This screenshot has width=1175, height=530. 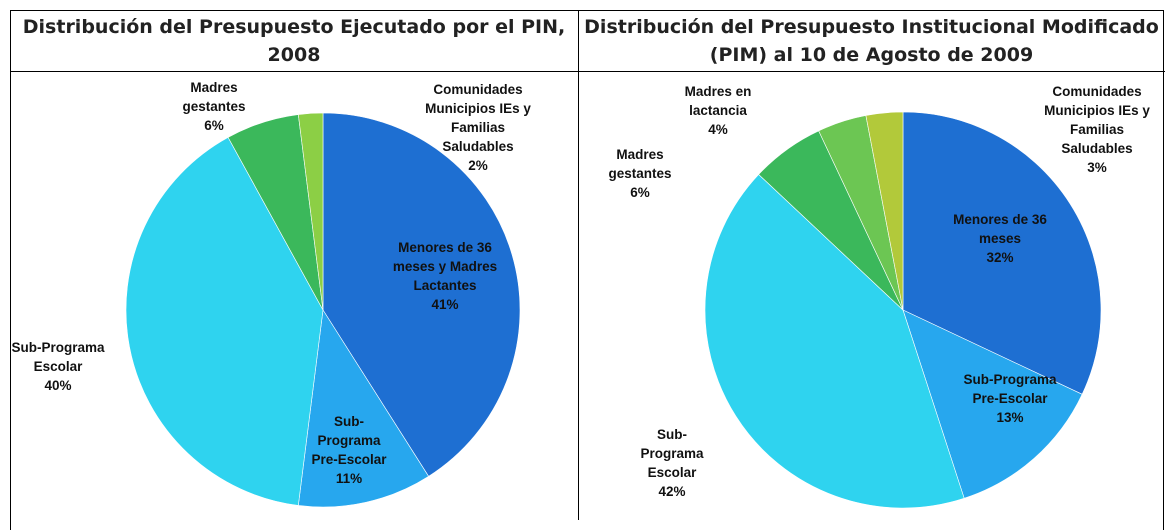 I want to click on slice-label: Menores de 36 meses 32%, so click(x=1000, y=238).